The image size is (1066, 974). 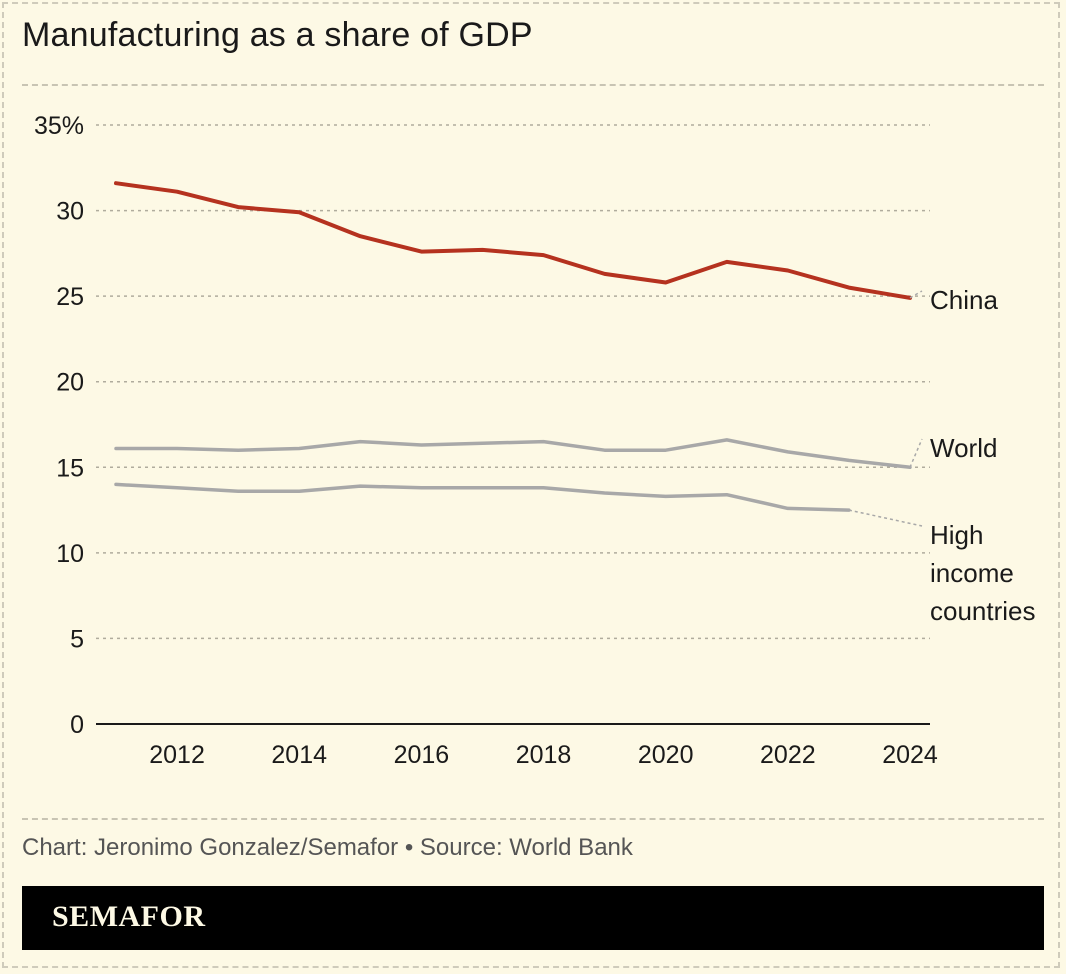 I want to click on x-tick-label: 2024, so click(x=910, y=755).